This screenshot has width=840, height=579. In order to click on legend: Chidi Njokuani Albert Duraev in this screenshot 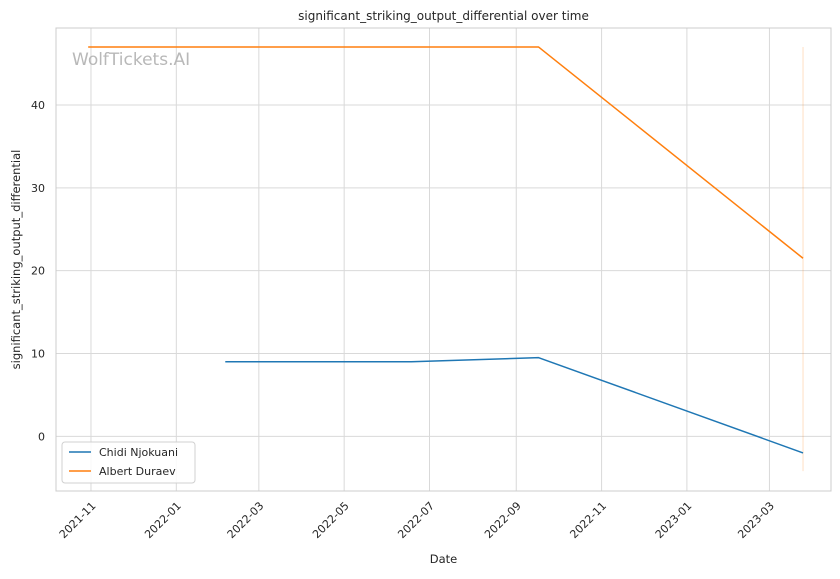, I will do `click(128, 462)`.